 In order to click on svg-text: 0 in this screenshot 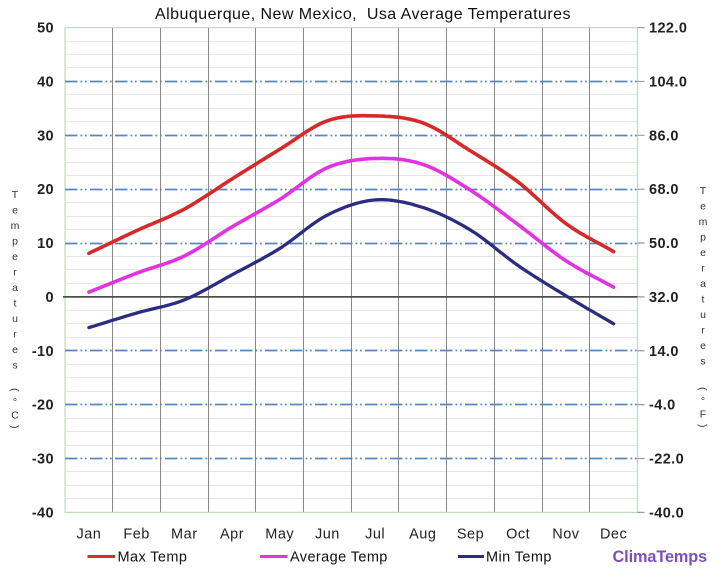, I will do `click(50, 298)`.